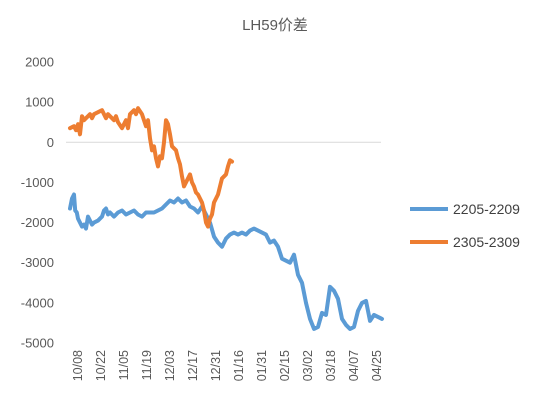  Describe the element at coordinates (37, 222) in the screenshot. I see `y-tick-label: -2000` at that location.